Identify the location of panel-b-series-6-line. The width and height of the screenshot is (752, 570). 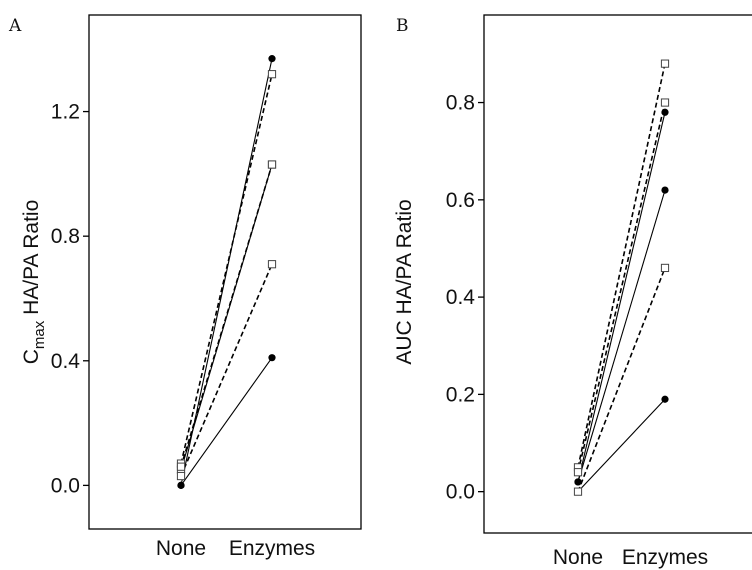
(621, 379).